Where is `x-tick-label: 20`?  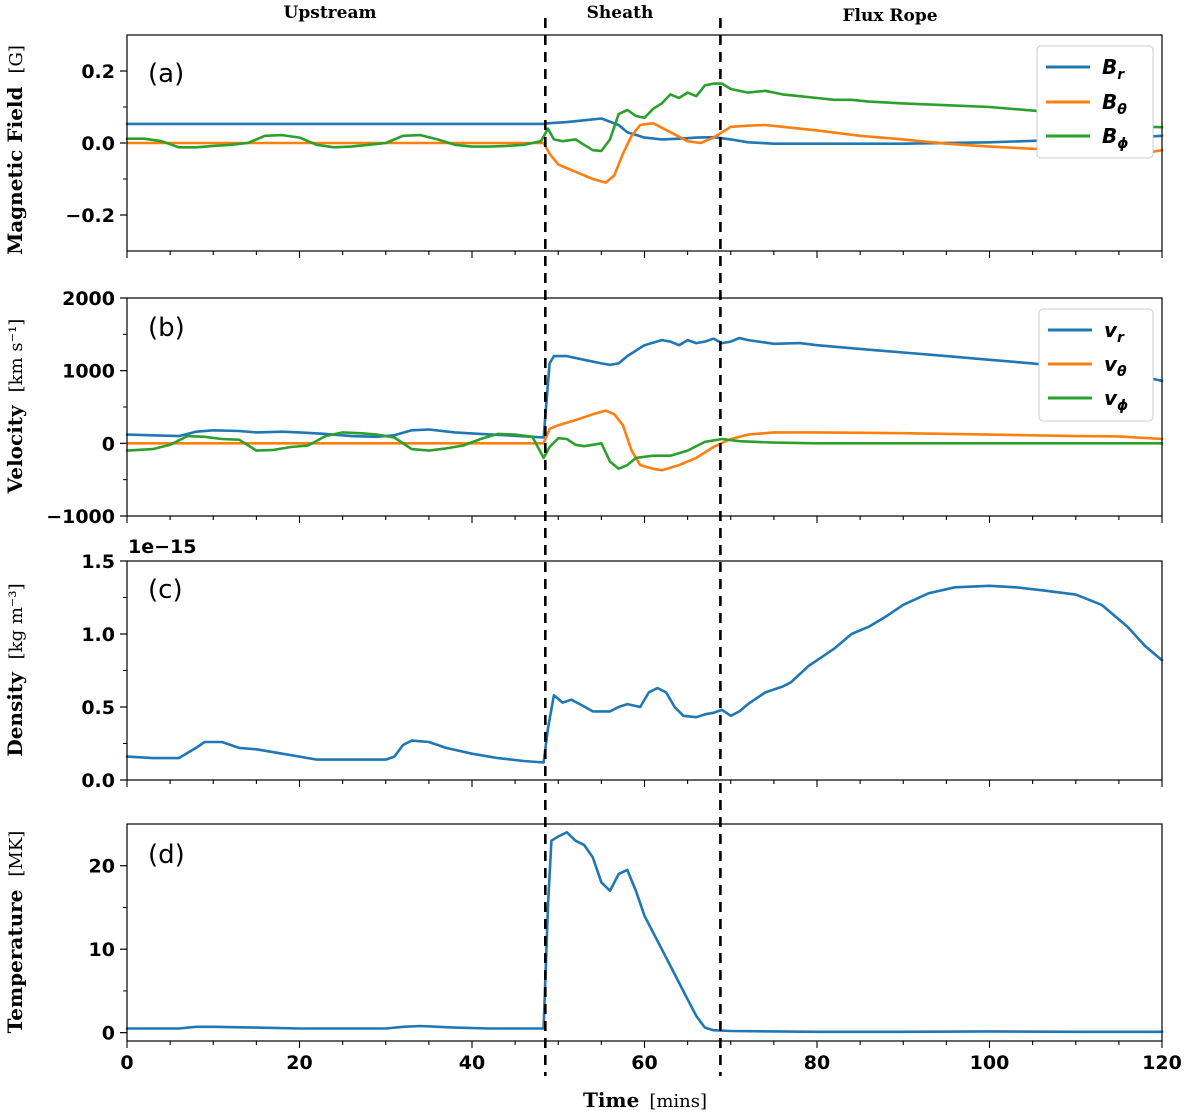
x-tick-label: 20 is located at coordinates (299, 1063).